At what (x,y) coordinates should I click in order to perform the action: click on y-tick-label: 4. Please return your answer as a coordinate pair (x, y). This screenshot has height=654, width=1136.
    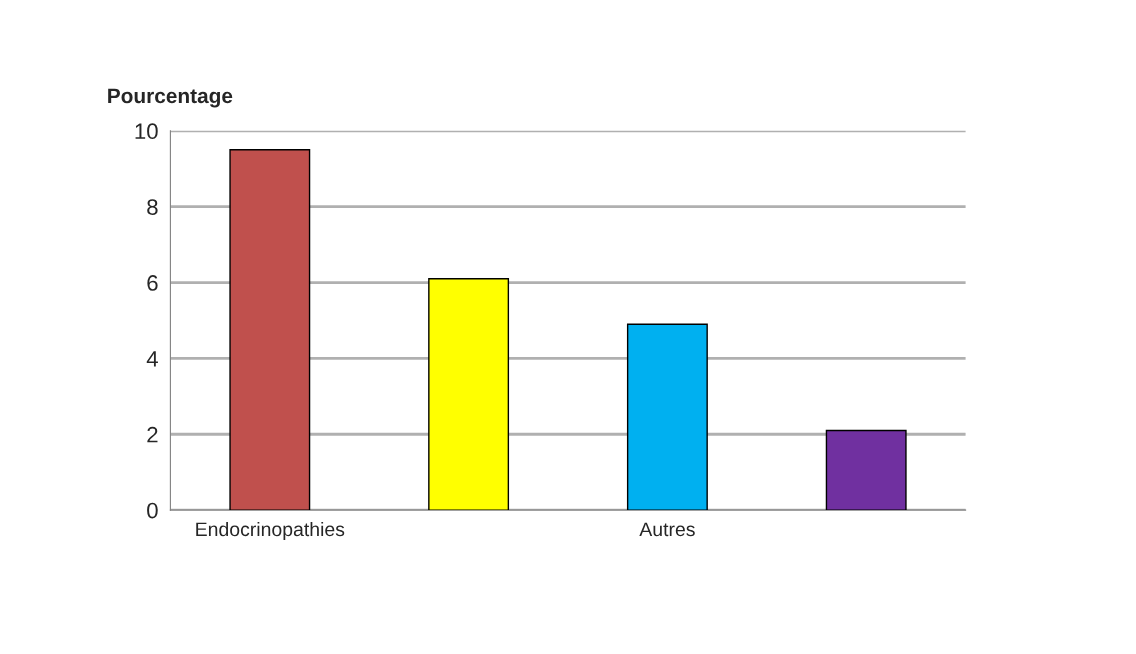
    Looking at the image, I should click on (152, 359).